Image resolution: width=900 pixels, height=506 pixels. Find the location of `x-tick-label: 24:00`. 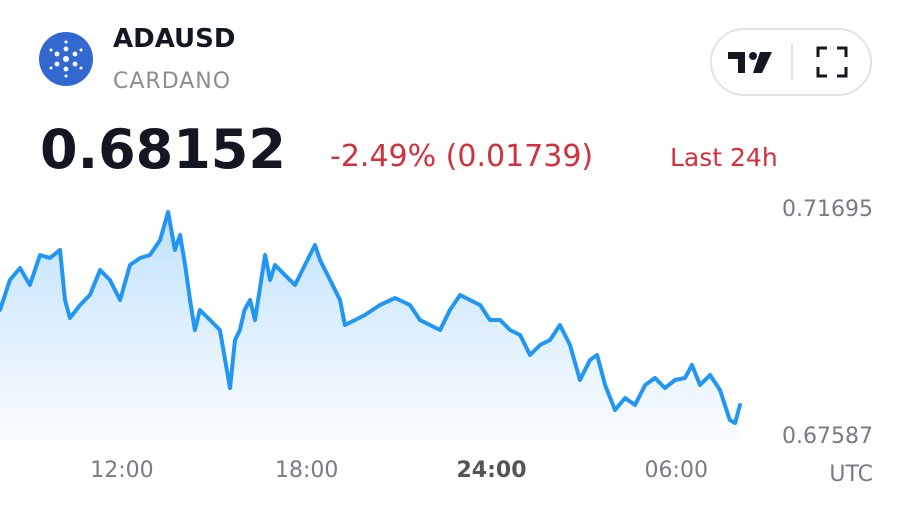

x-tick-label: 24:00 is located at coordinates (491, 470).